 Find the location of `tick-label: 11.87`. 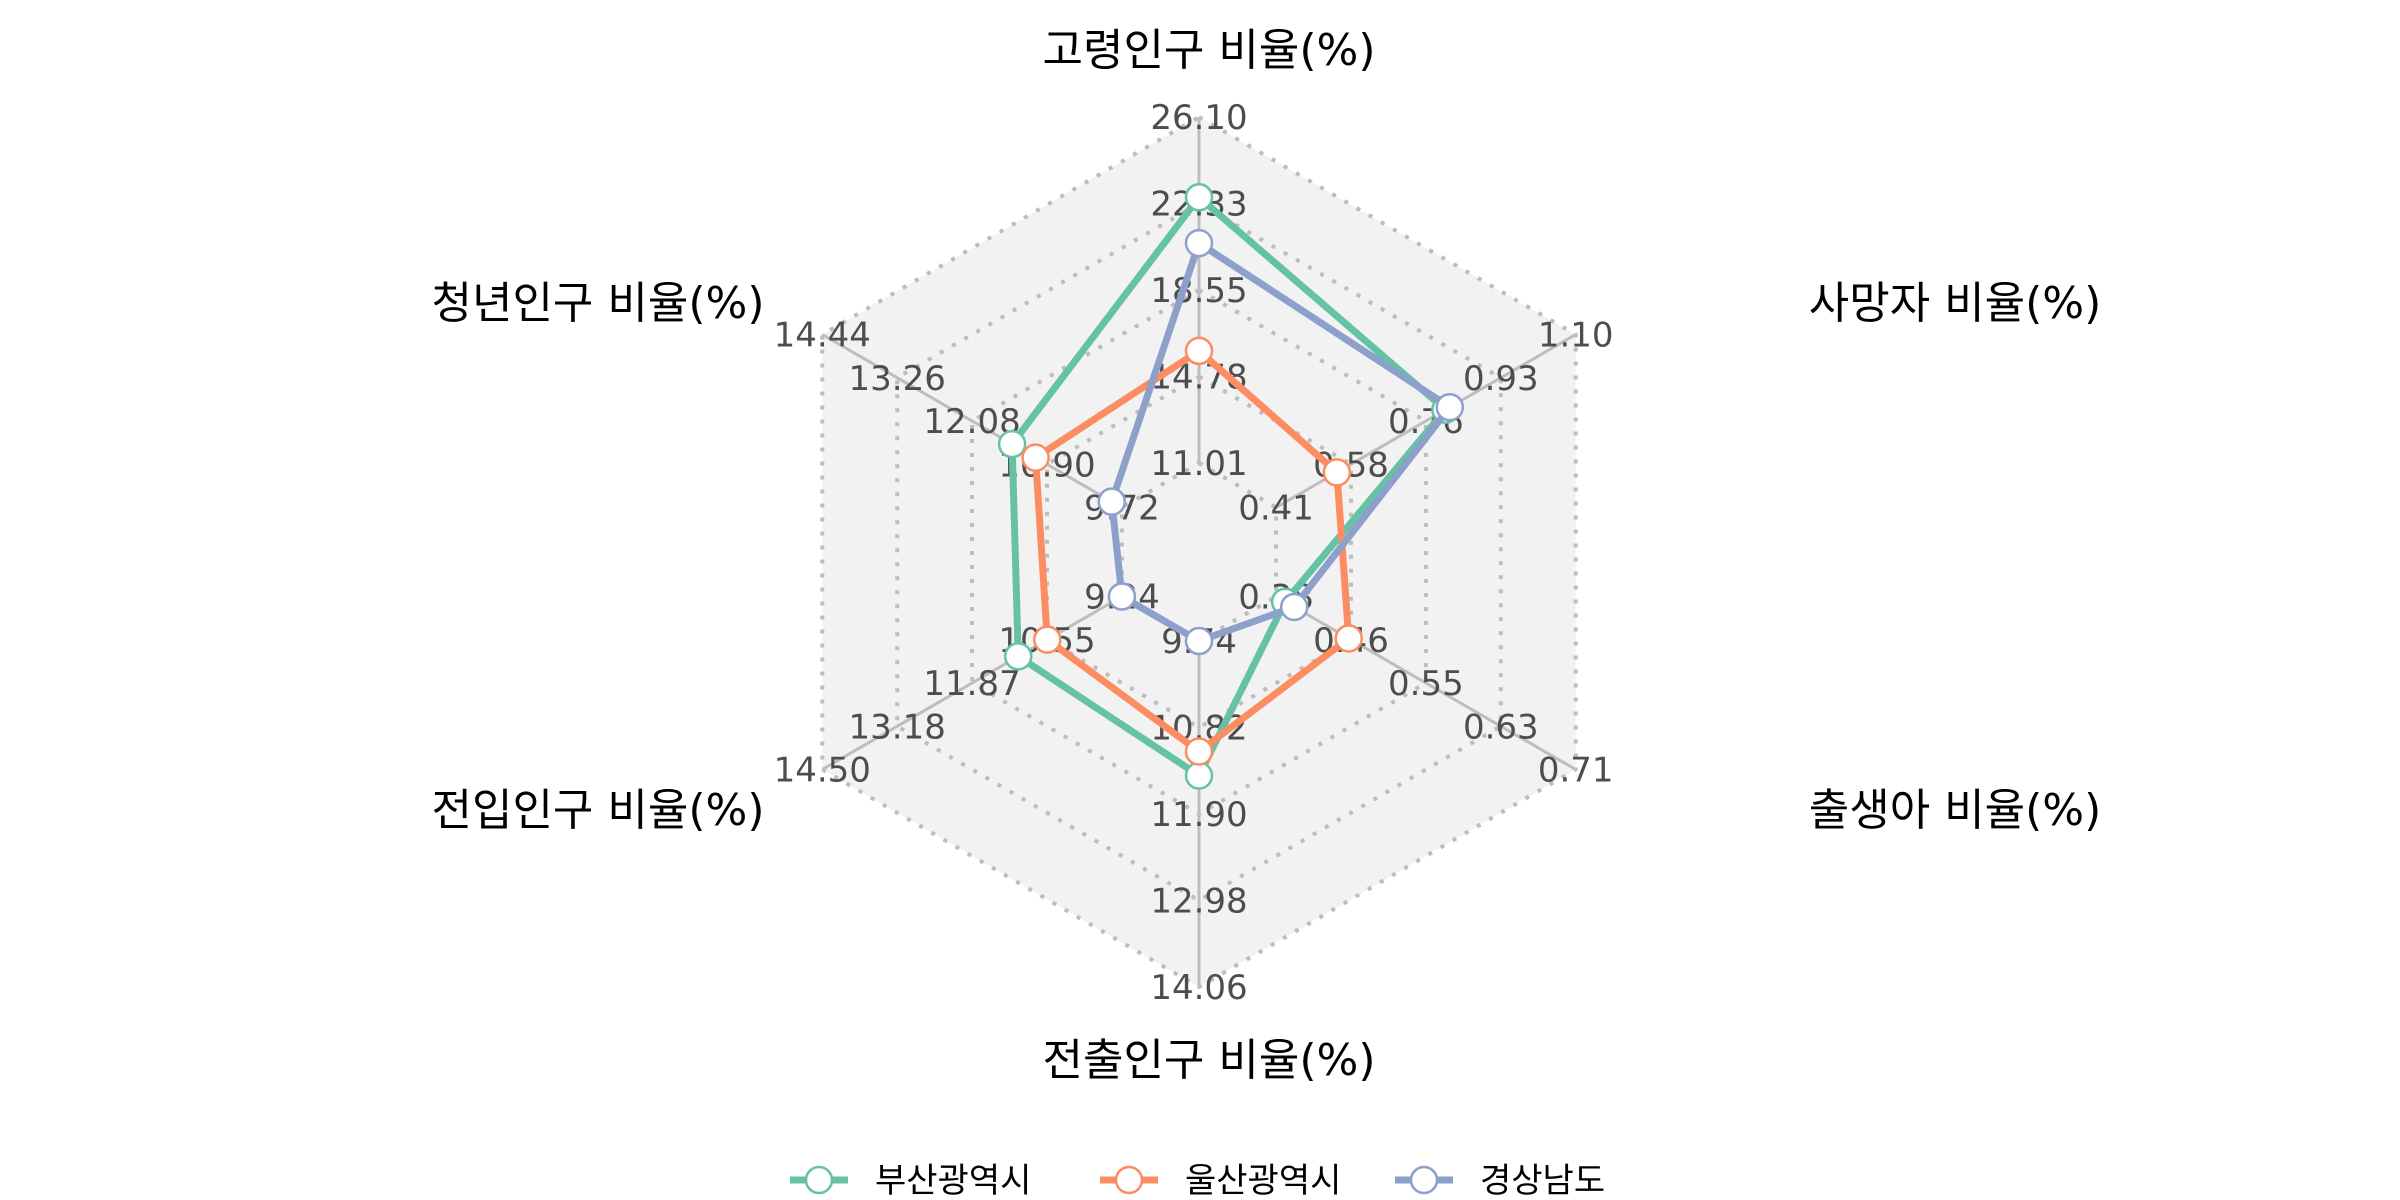

tick-label: 11.87 is located at coordinates (971, 684).